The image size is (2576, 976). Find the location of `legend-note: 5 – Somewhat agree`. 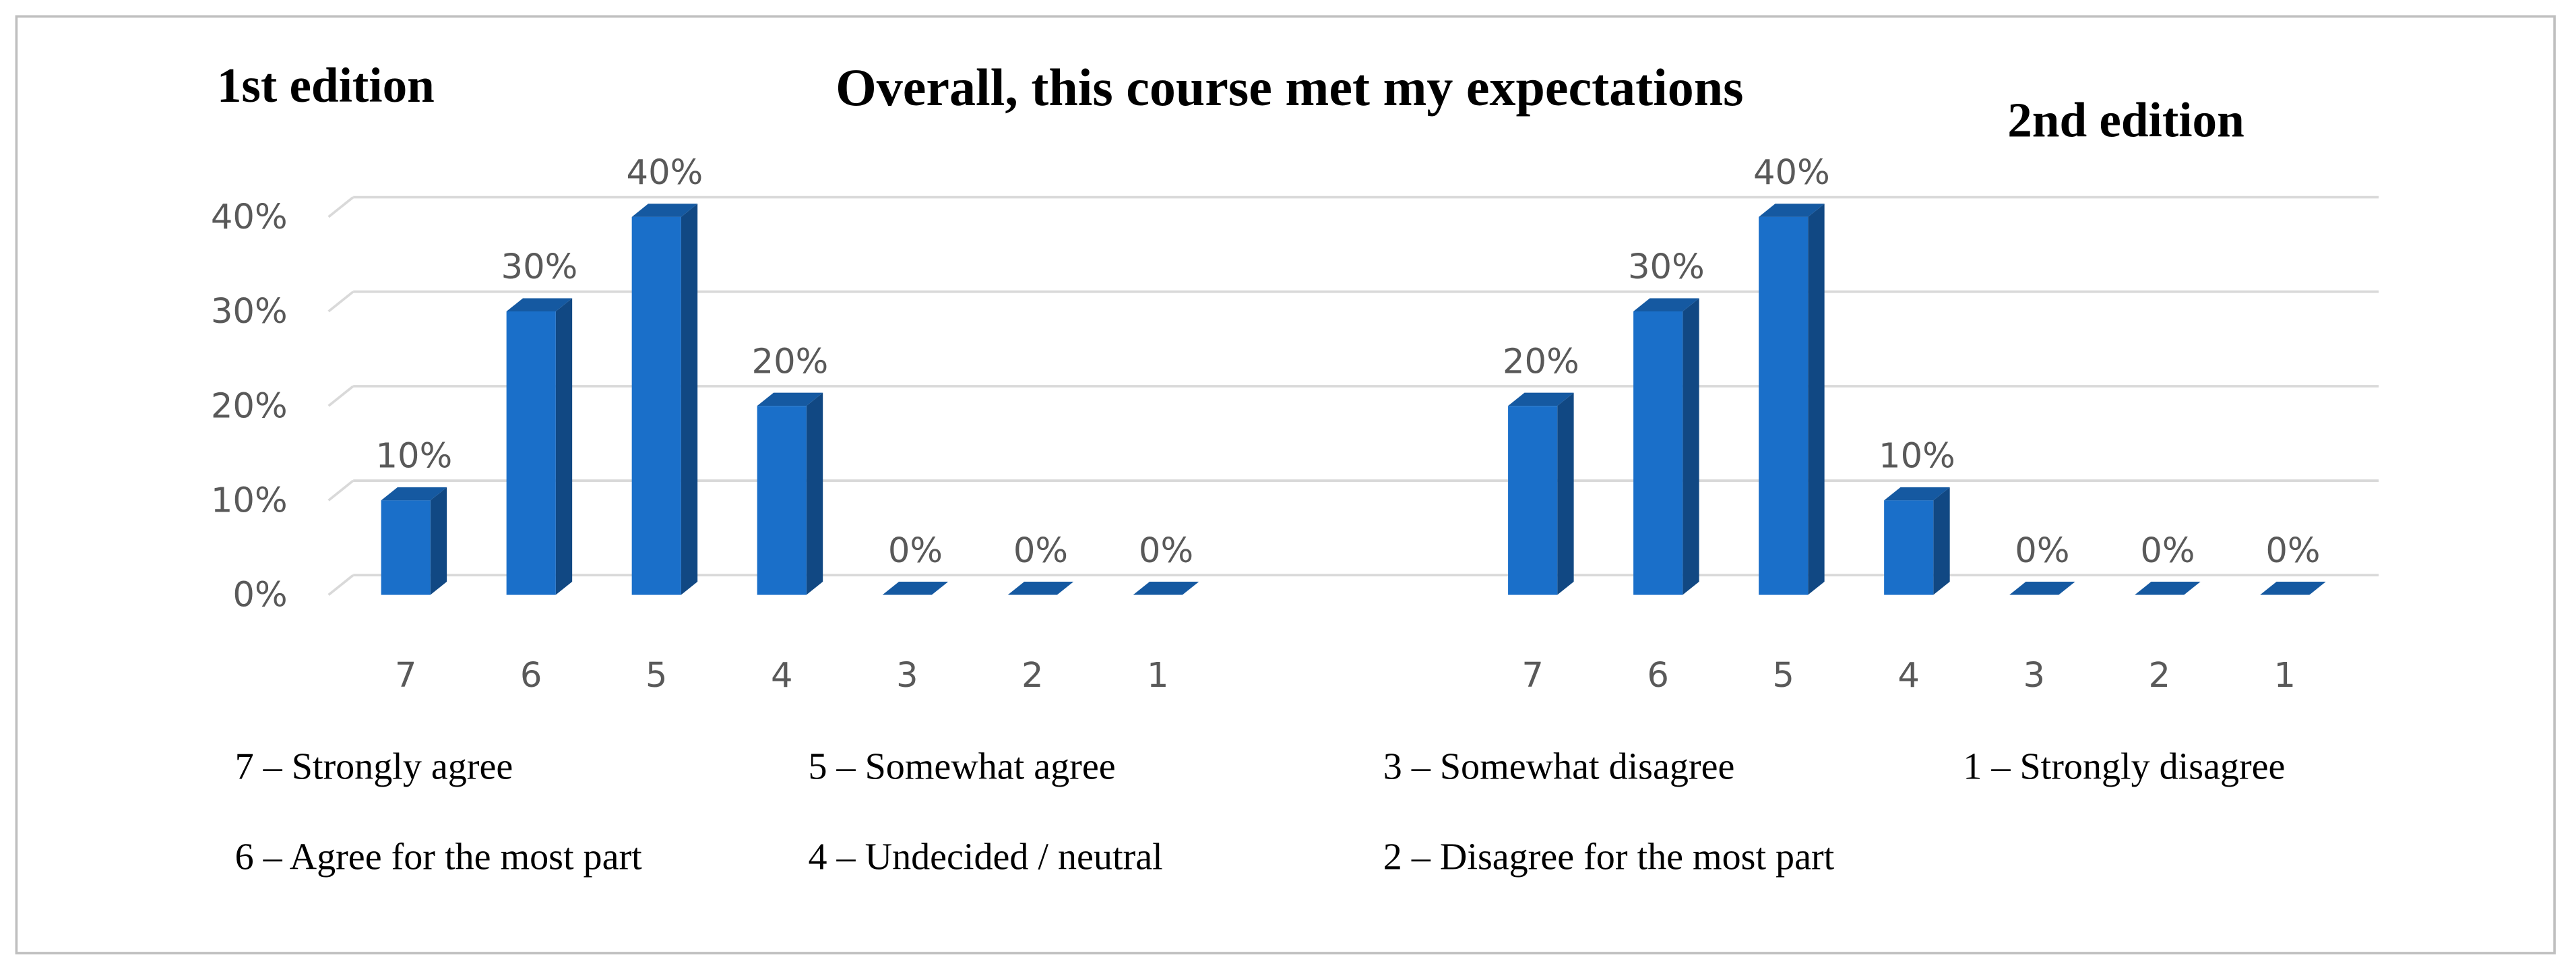

legend-note: 5 – Somewhat agree is located at coordinates (961, 767).